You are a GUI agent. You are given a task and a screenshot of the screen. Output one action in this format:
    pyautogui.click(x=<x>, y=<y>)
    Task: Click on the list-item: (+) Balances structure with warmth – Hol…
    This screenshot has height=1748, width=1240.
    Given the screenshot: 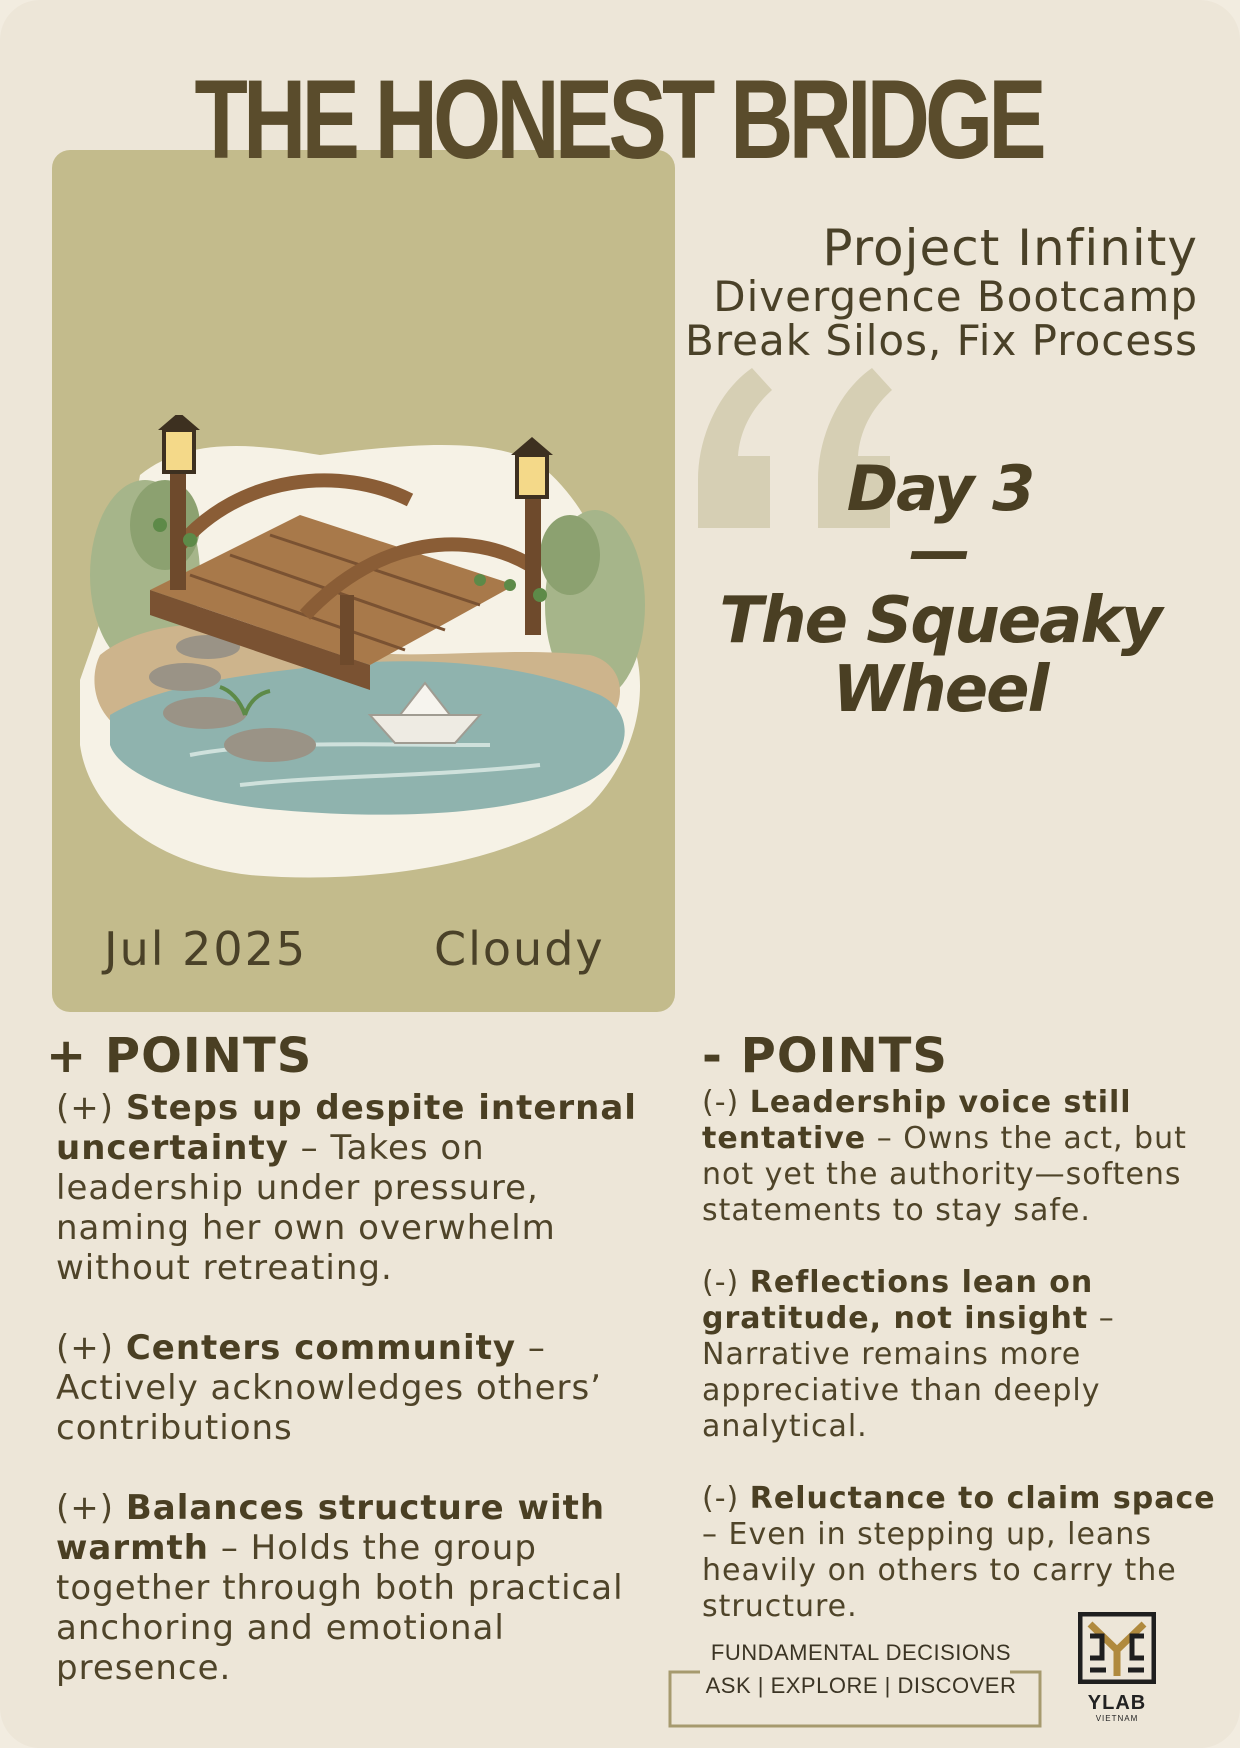 What is the action you would take?
    pyautogui.click(x=351, y=1588)
    